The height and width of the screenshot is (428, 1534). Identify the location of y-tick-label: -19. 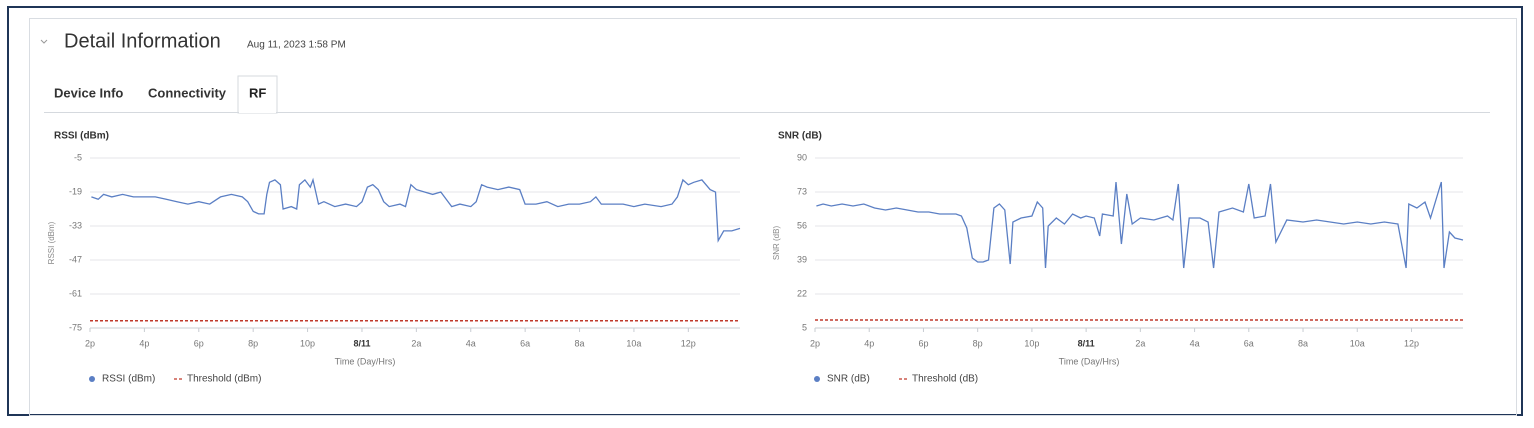
(75, 191).